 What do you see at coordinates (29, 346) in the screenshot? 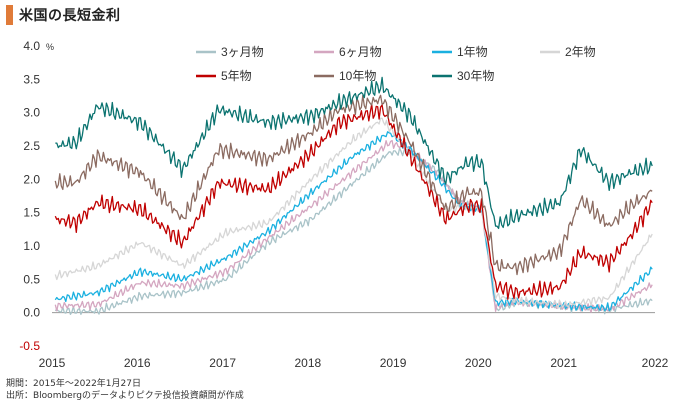
I see `y-tick-label: -0.5` at bounding box center [29, 346].